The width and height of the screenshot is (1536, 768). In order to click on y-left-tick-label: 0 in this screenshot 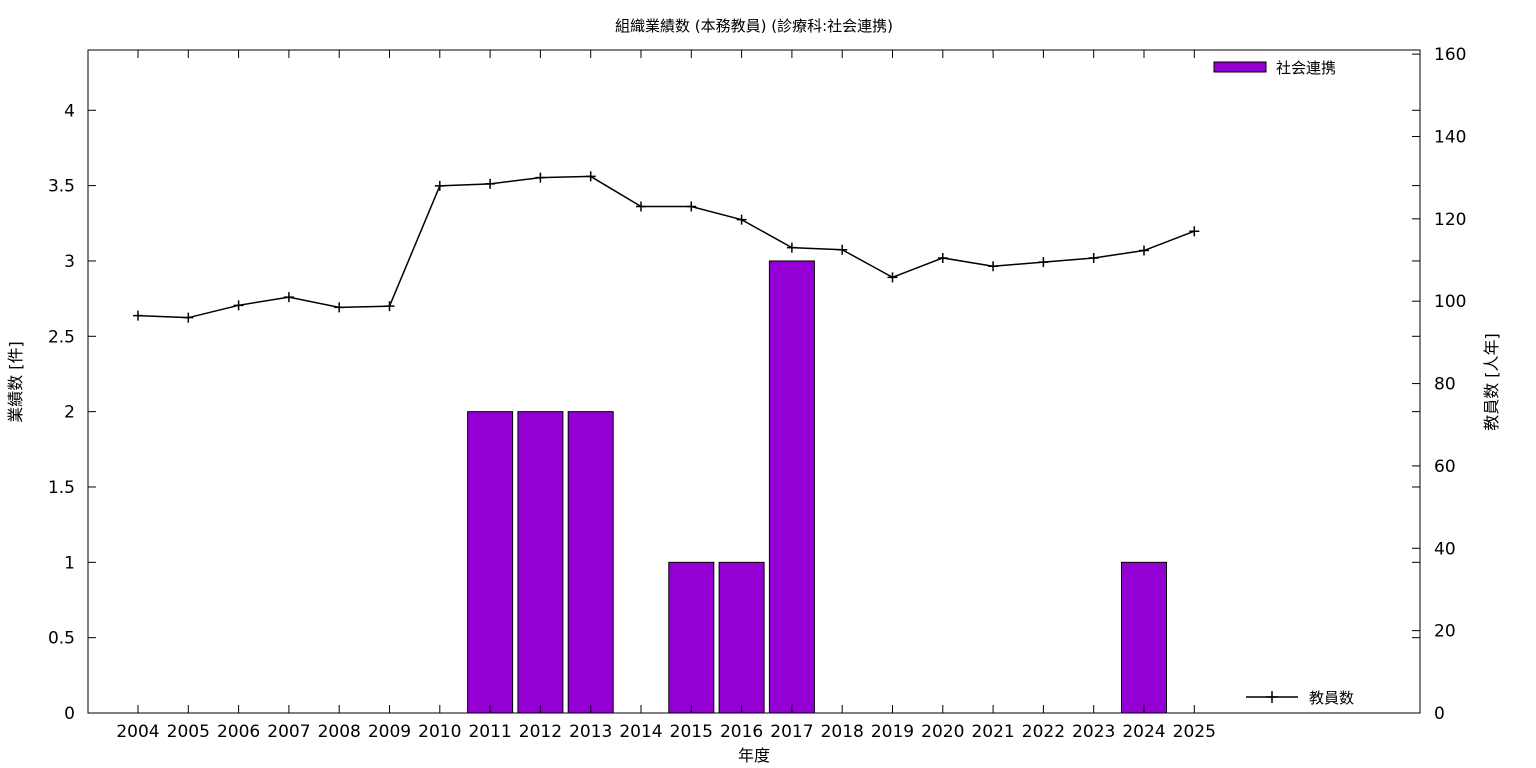, I will do `click(69, 714)`.